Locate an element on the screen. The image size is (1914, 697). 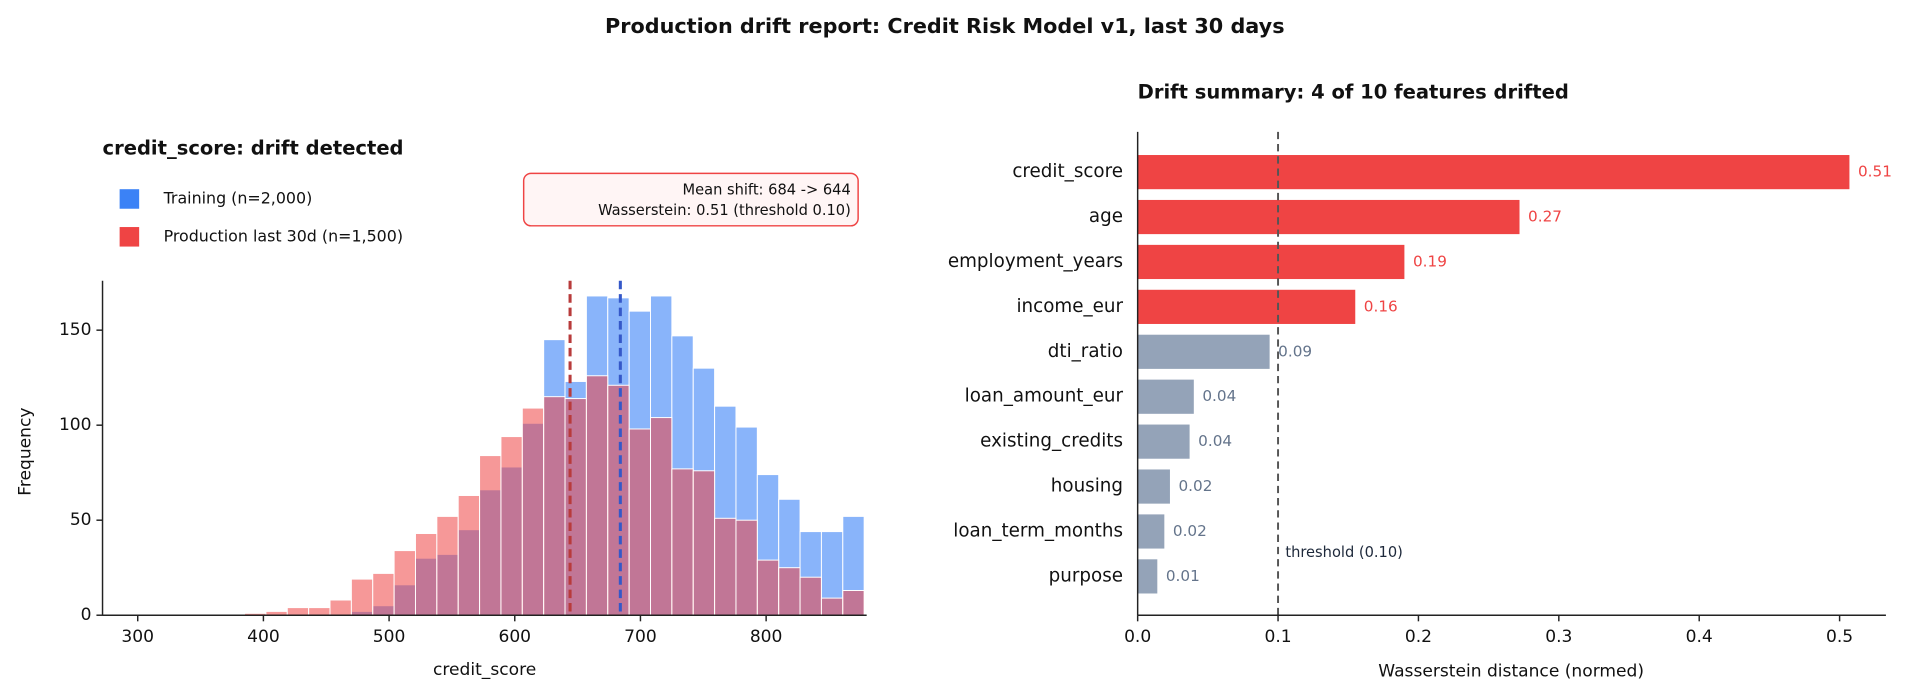
y-tick-label: 150 is located at coordinates (75, 330).